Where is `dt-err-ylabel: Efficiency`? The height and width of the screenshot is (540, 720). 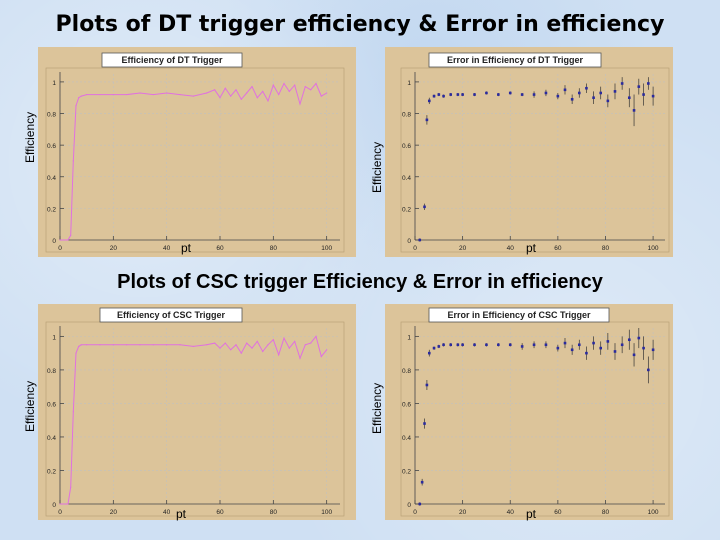 dt-err-ylabel: Efficiency is located at coordinates (377, 167).